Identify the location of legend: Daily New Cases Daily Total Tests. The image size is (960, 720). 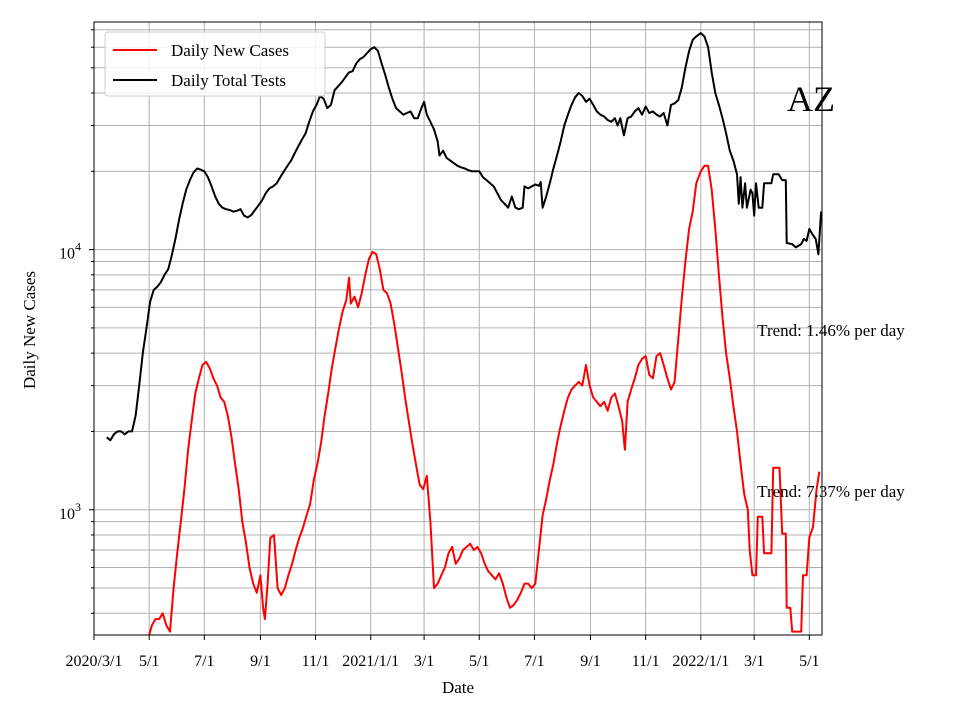
(215, 64).